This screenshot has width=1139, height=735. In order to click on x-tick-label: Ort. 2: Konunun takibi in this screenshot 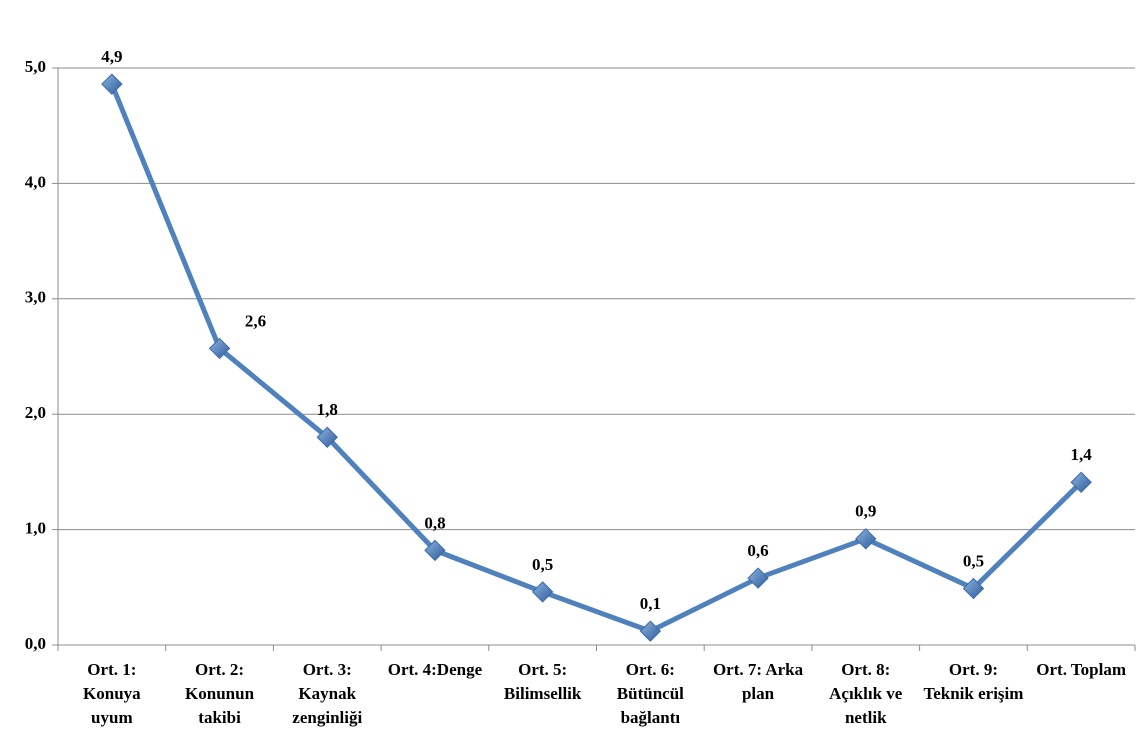, I will do `click(220, 693)`.